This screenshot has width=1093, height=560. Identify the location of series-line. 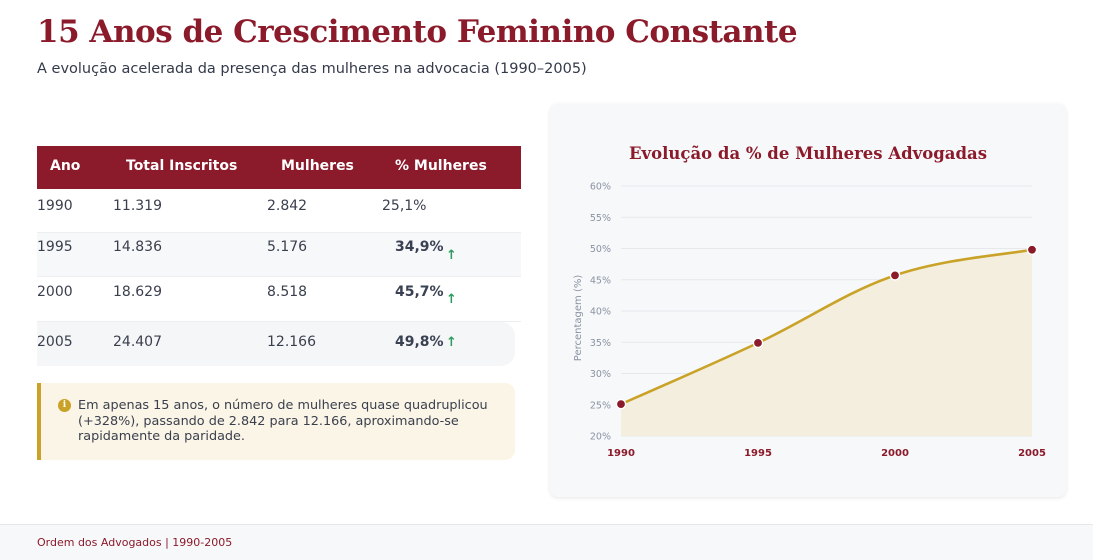
(826, 327).